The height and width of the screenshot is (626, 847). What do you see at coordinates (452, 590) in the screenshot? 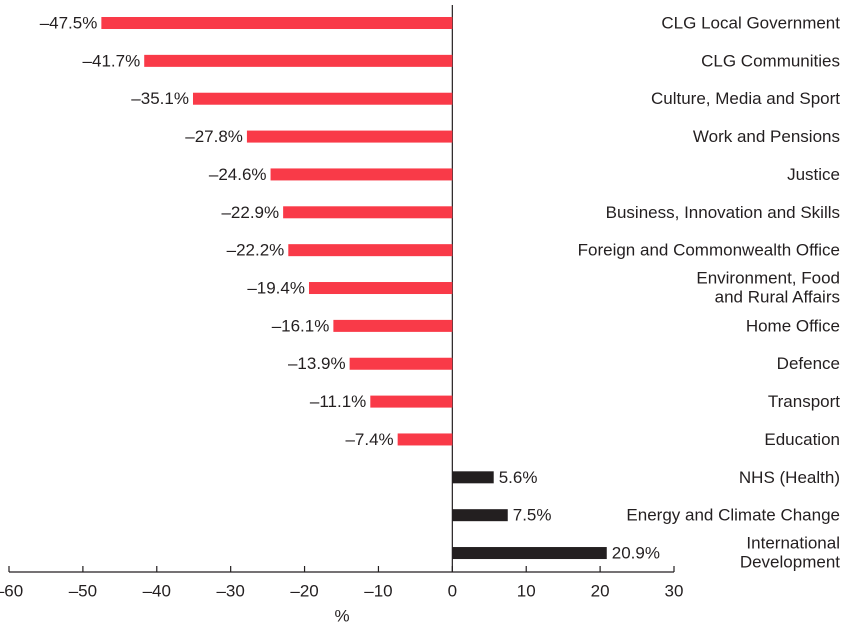
I see `x-tick-label: 0` at bounding box center [452, 590].